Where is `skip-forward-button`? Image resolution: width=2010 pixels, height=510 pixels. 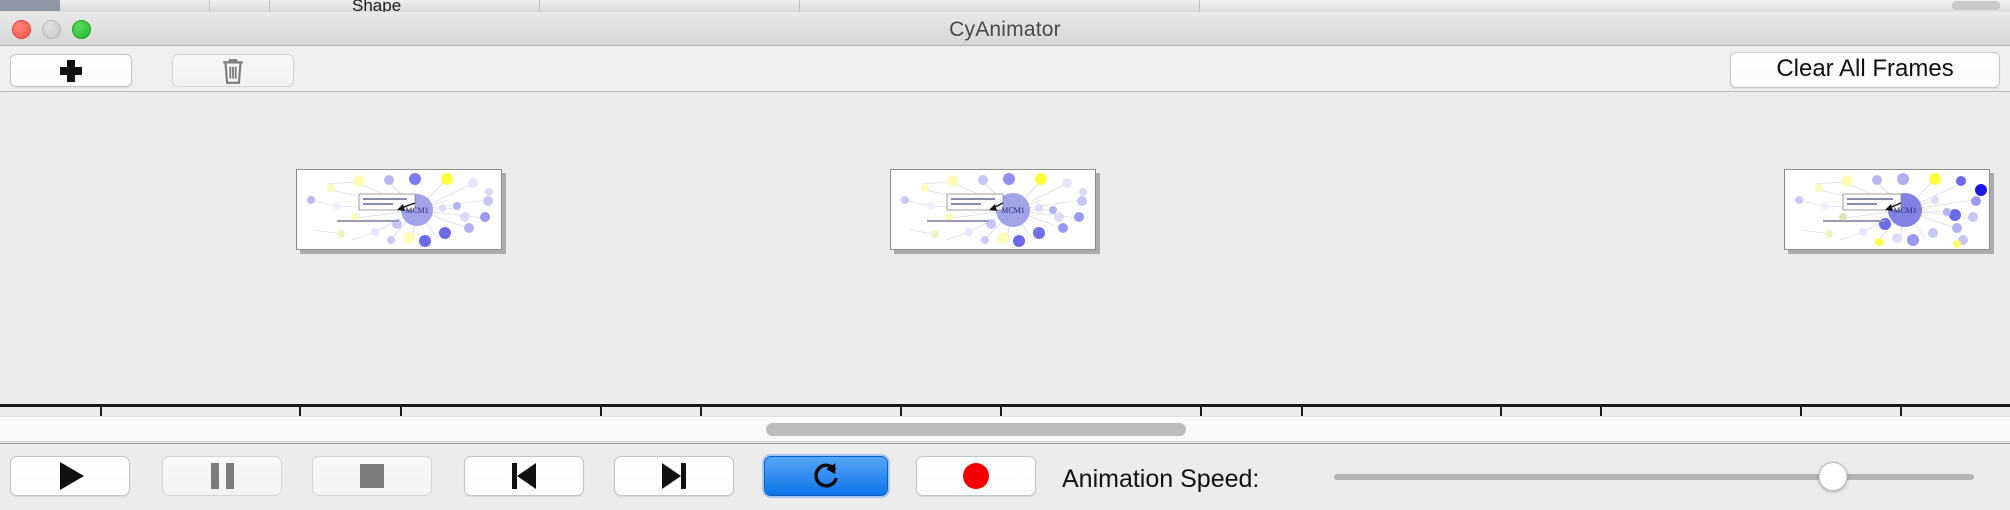 skip-forward-button is located at coordinates (674, 476).